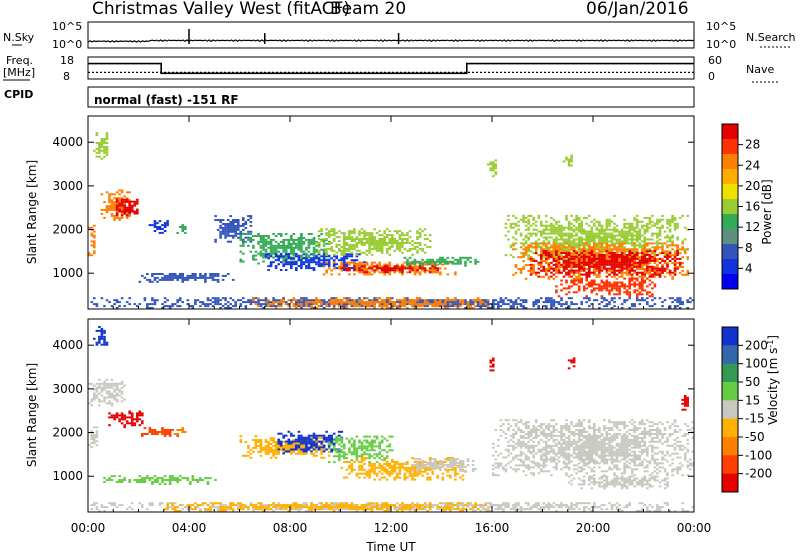 Image resolution: width=800 pixels, height=554 pixels. What do you see at coordinates (221, 9) in the screenshot?
I see `station-title: Christmas Valley West (fitACF)` at bounding box center [221, 9].